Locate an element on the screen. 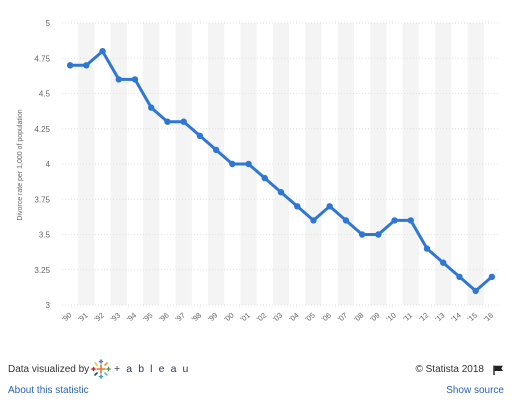 The image size is (512, 407). data-visualized-by-label: Data visualized by is located at coordinates (49, 369).